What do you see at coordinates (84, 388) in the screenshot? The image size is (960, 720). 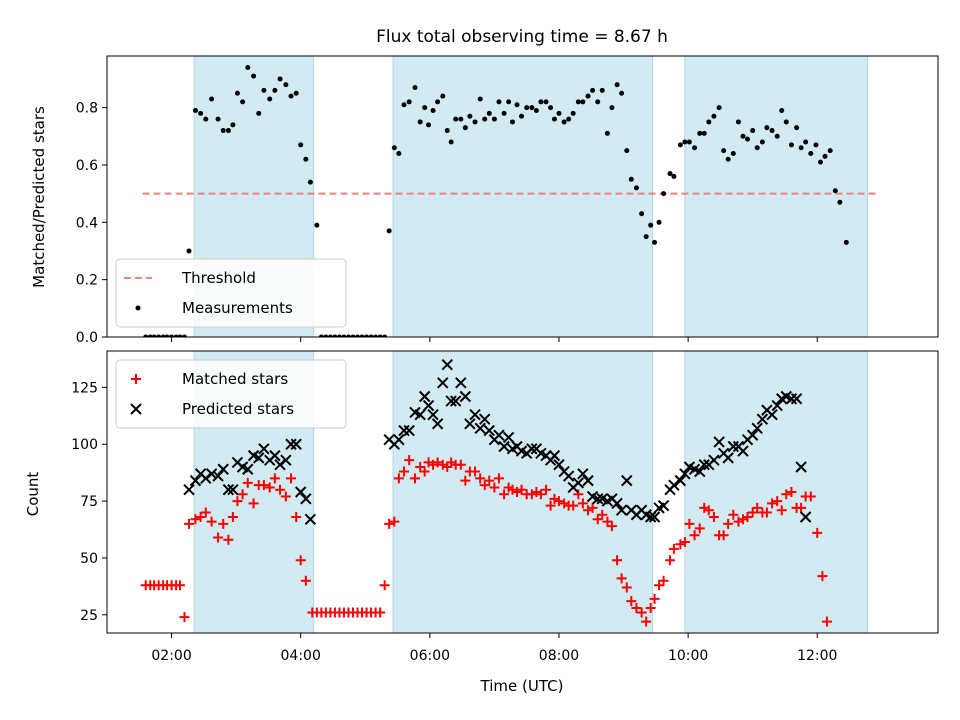 I see `bottom-y-tick-label: 125` at bounding box center [84, 388].